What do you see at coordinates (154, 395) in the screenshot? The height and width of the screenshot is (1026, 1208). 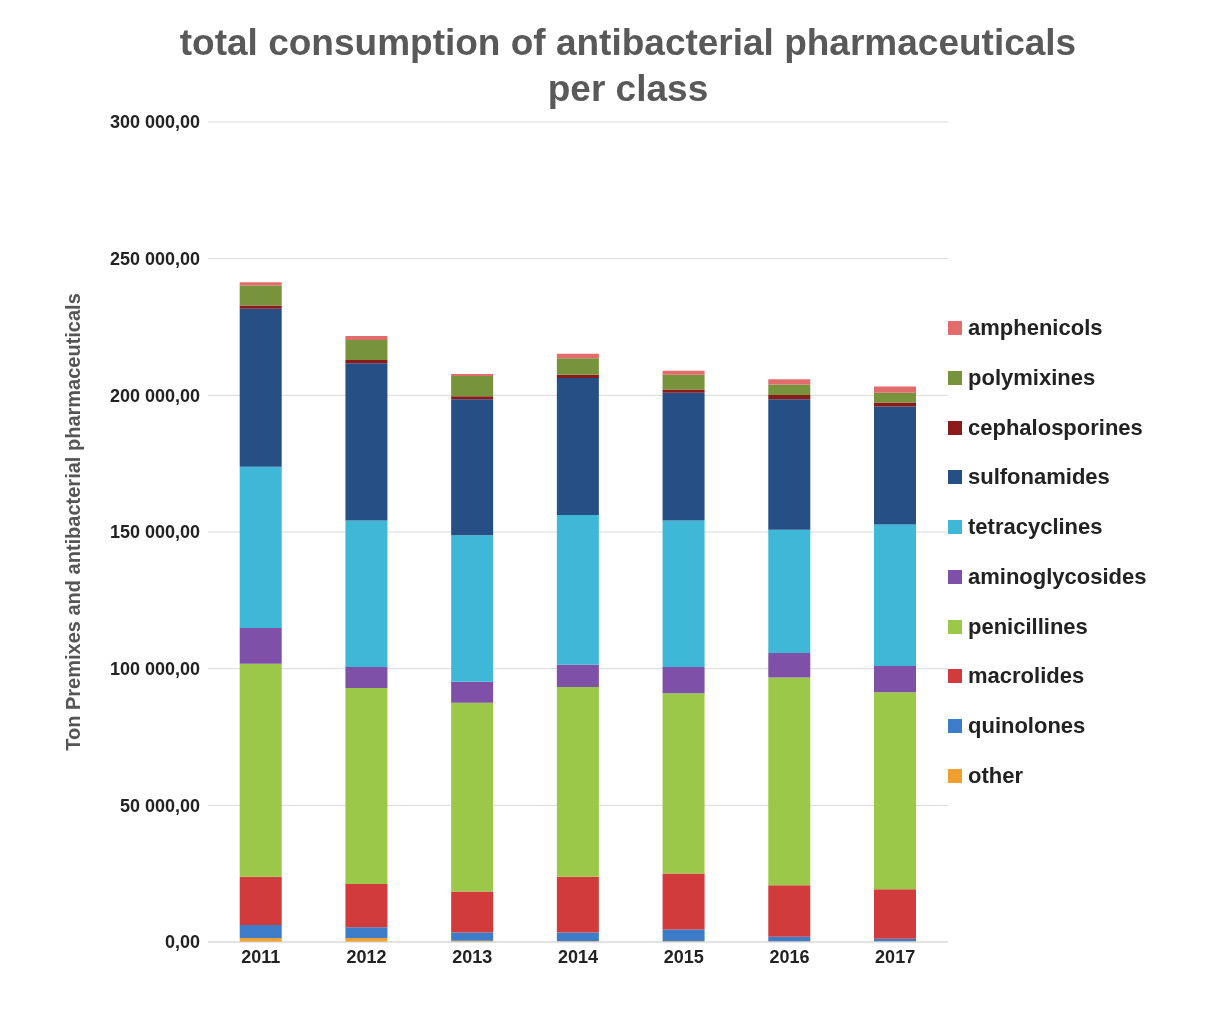 I see `y-tick-label: 200 000,00` at bounding box center [154, 395].